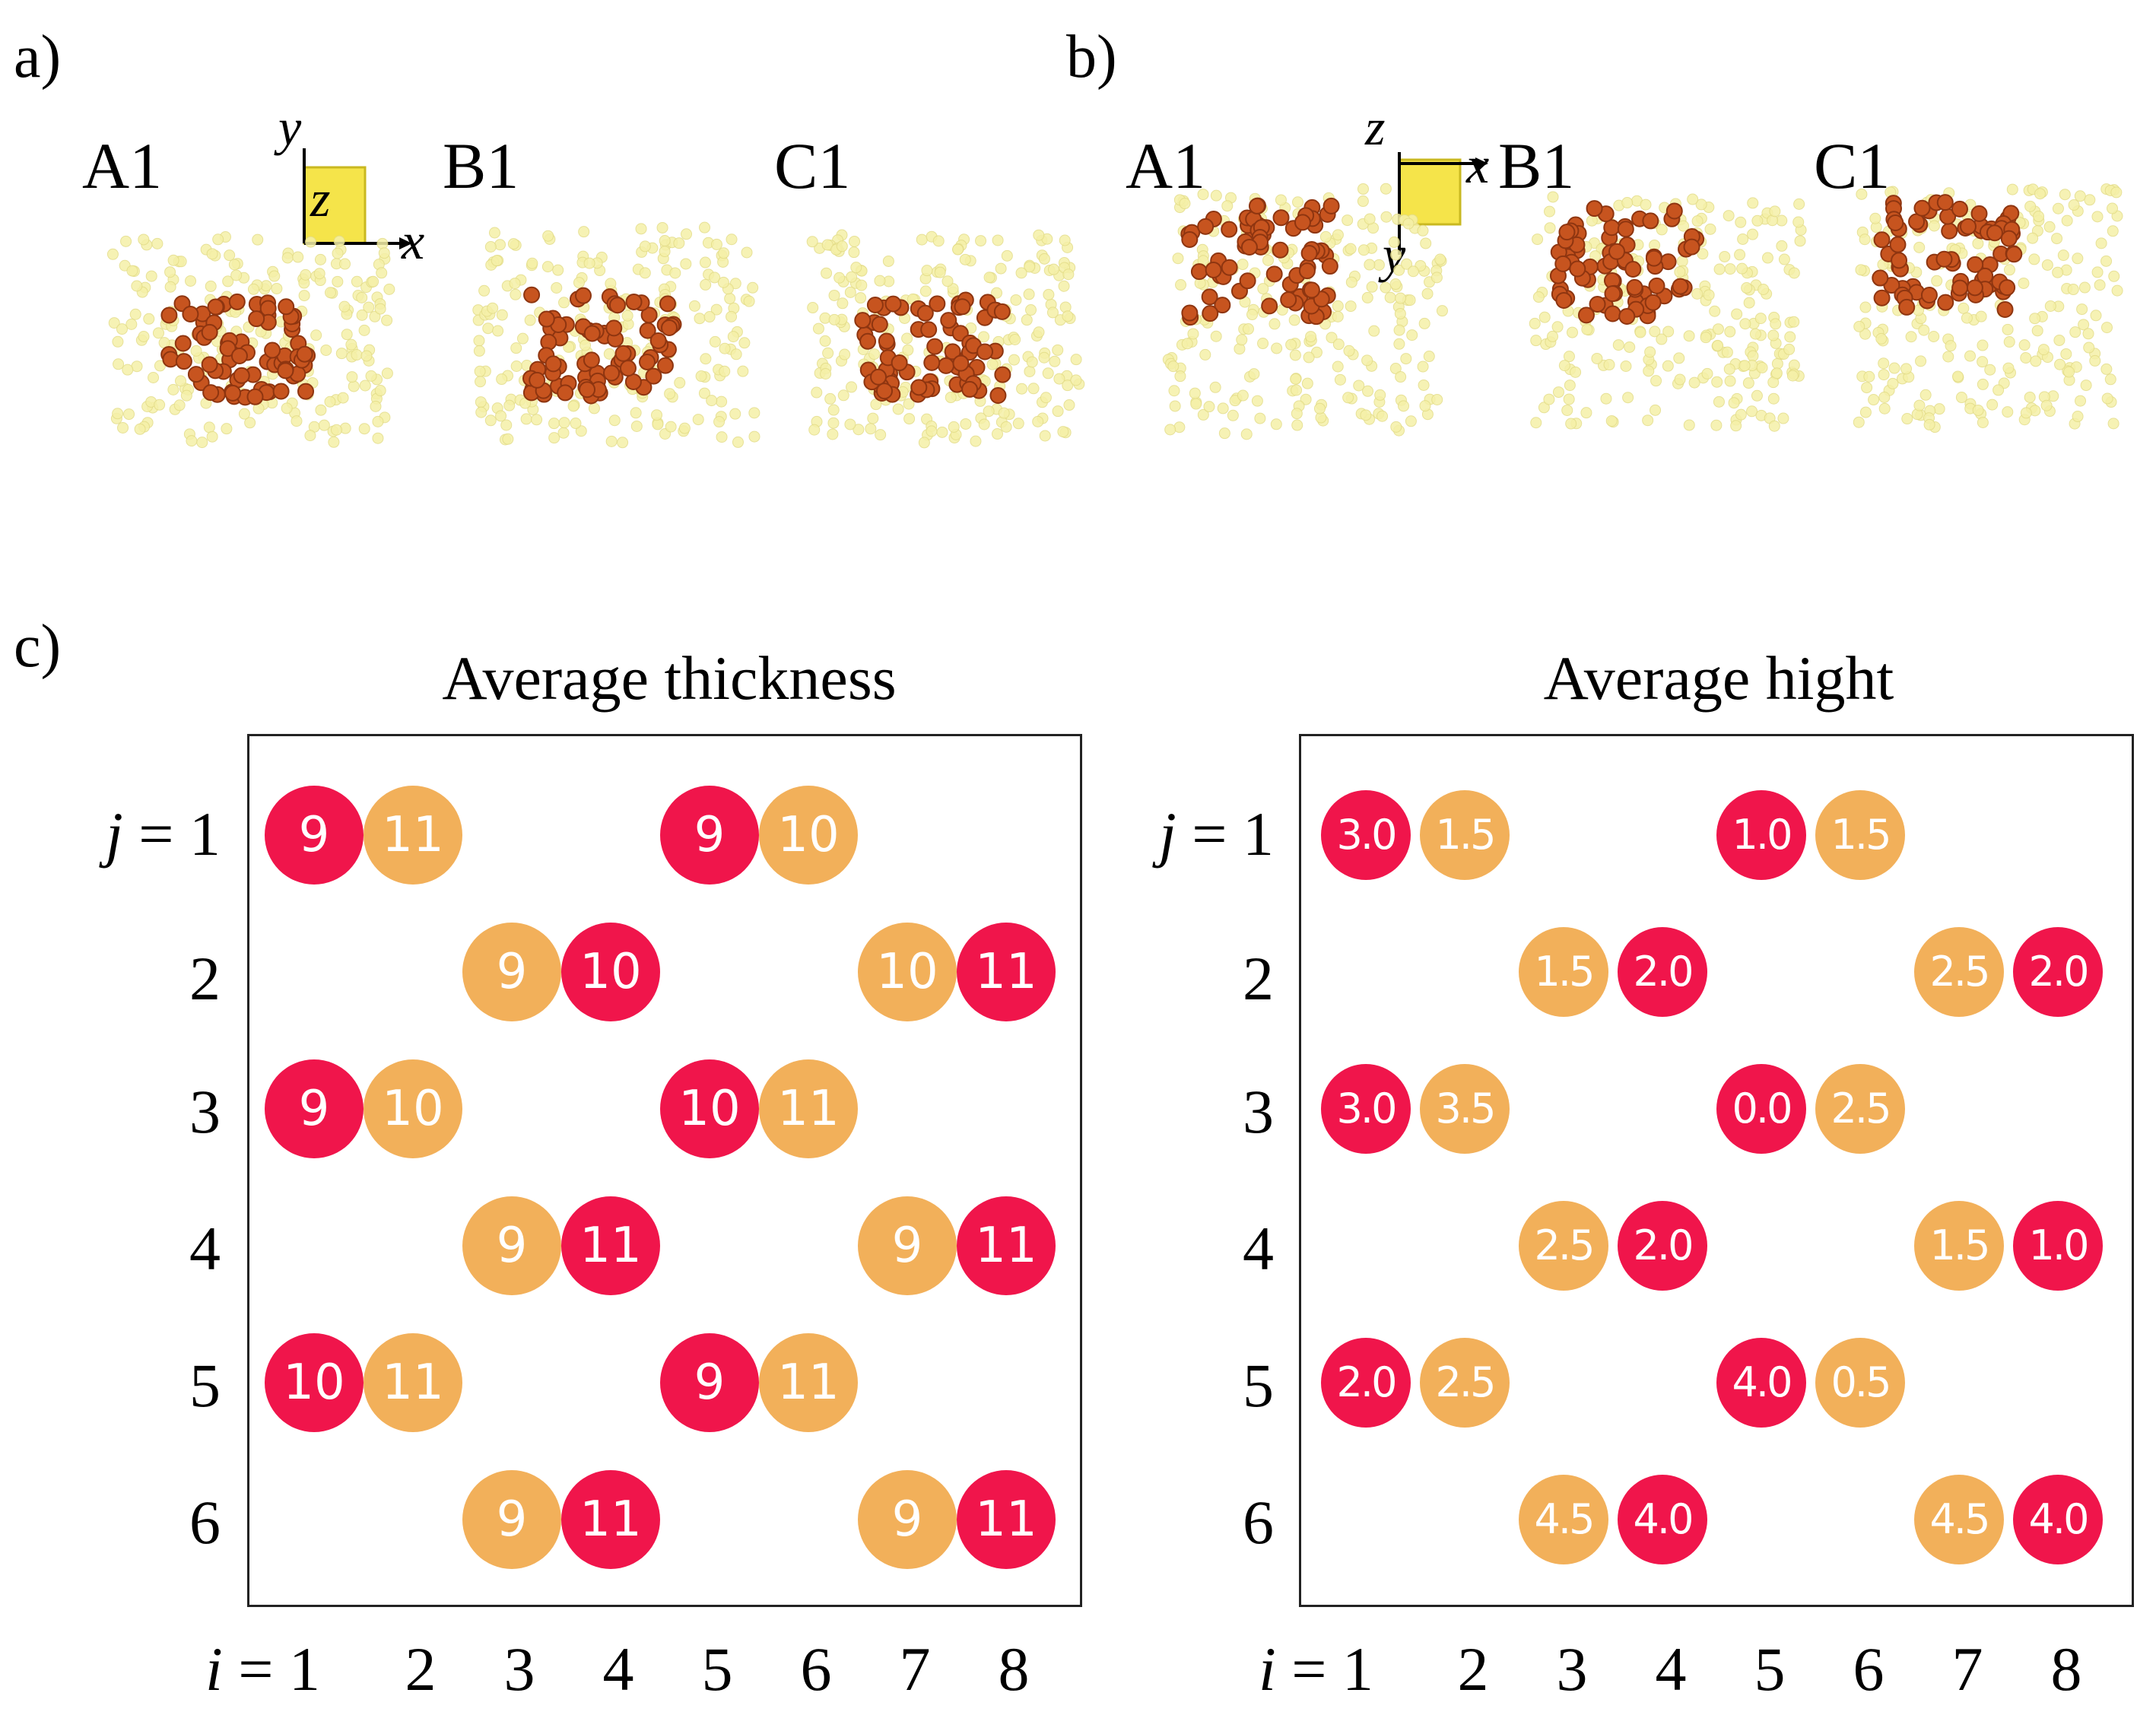 This screenshot has width=2156, height=1712. What do you see at coordinates (205, 1385) in the screenshot?
I see `row-label-5-left: 5` at bounding box center [205, 1385].